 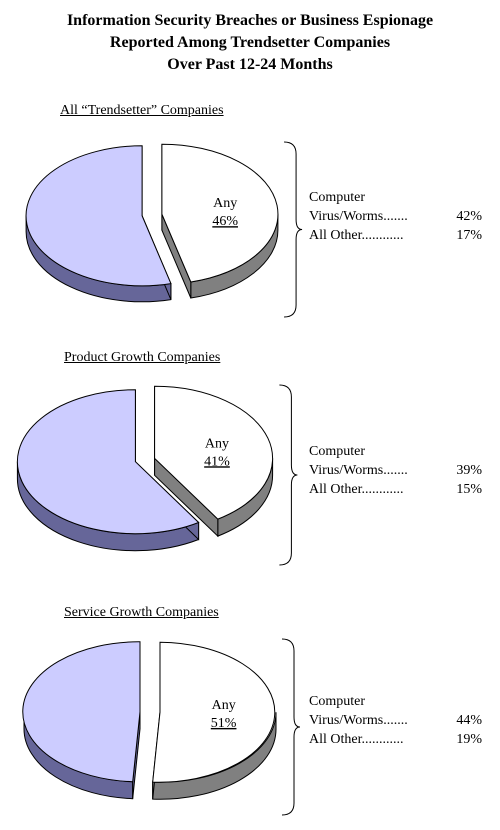 What do you see at coordinates (217, 461) in the screenshot?
I see `pie-slice-value: 41%` at bounding box center [217, 461].